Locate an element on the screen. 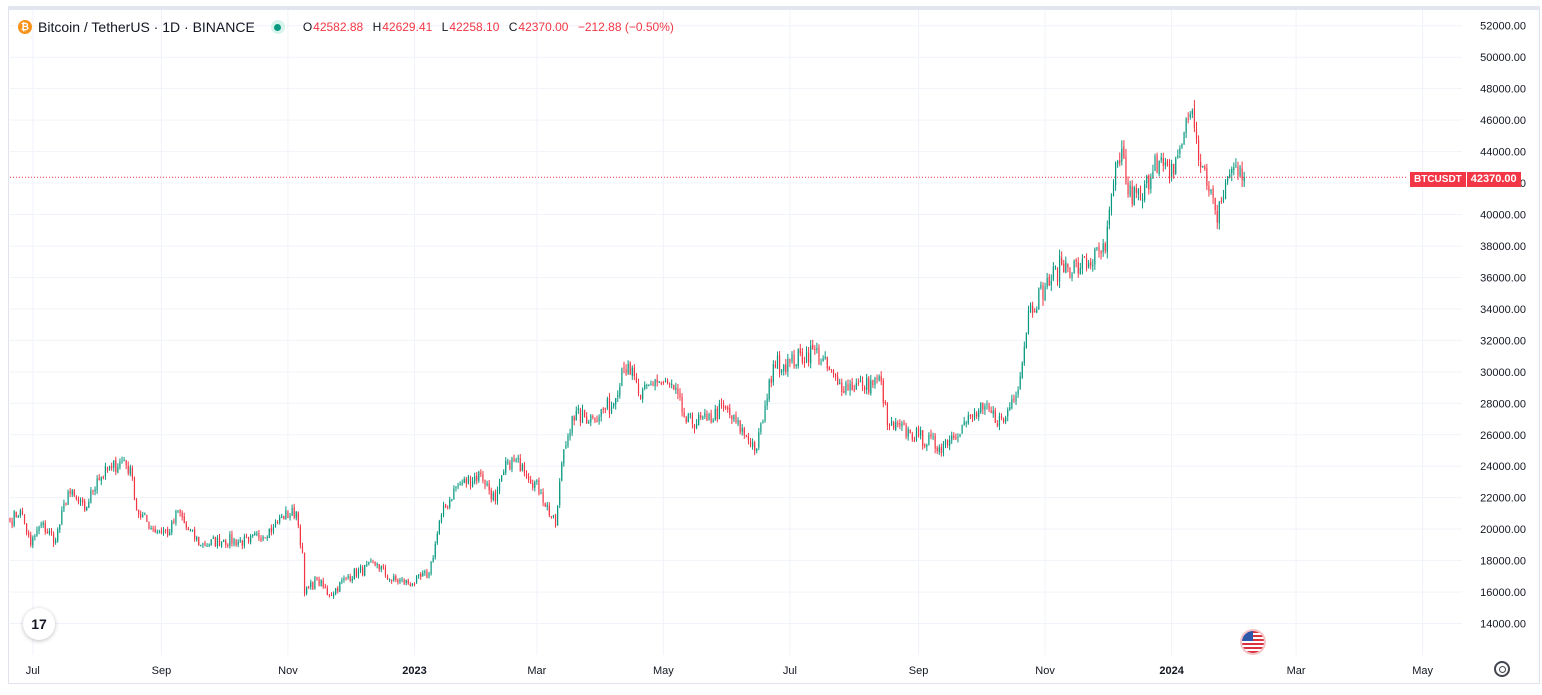 The width and height of the screenshot is (1542, 695). symbol-title: Bitcoin / TetherUS · 1D · BINANCE is located at coordinates (146, 27).